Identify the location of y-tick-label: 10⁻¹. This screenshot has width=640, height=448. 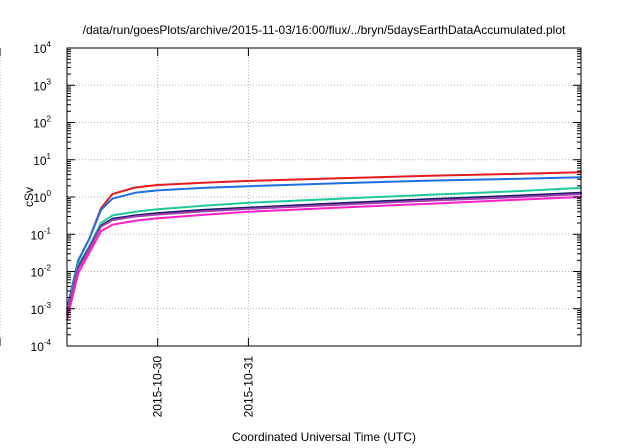
(41, 234).